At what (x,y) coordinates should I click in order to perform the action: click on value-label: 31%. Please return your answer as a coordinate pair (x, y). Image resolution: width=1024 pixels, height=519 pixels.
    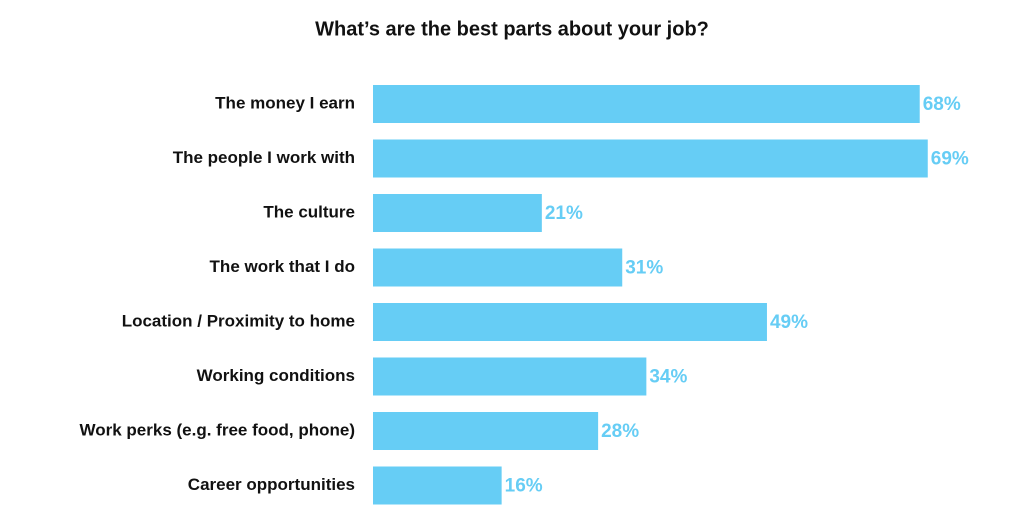
    Looking at the image, I should click on (644, 268).